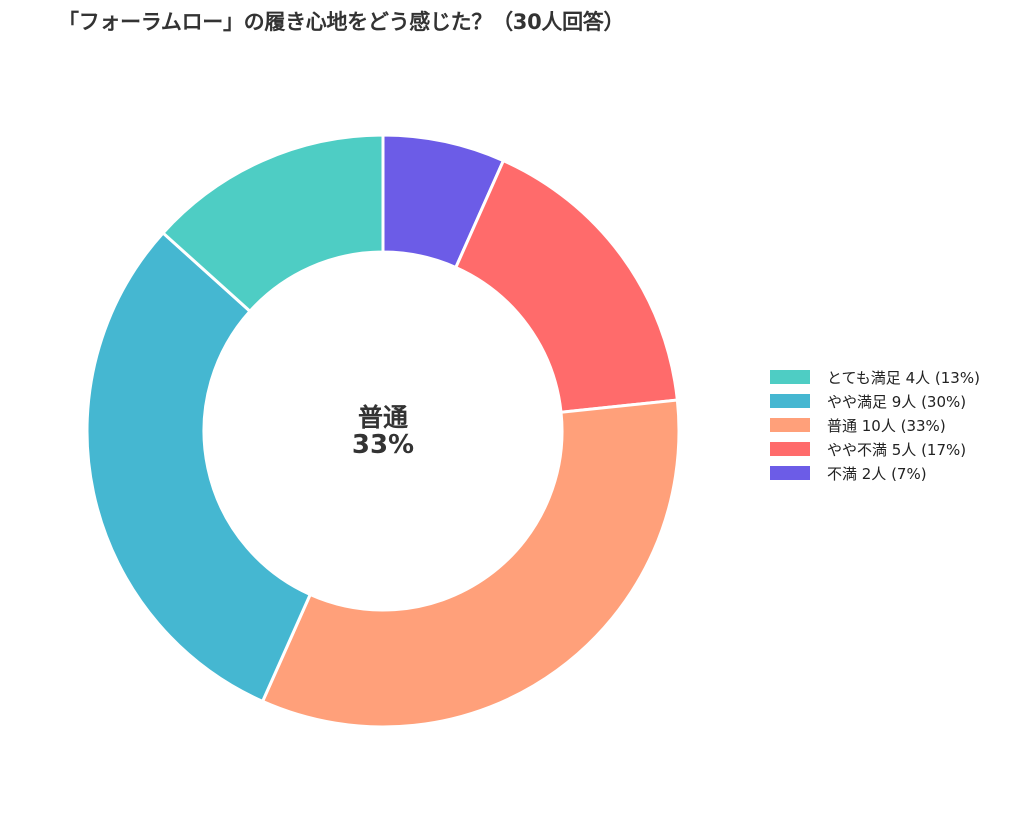  I want to click on legend-item: とても満足 4人 (13%), so click(875, 377).